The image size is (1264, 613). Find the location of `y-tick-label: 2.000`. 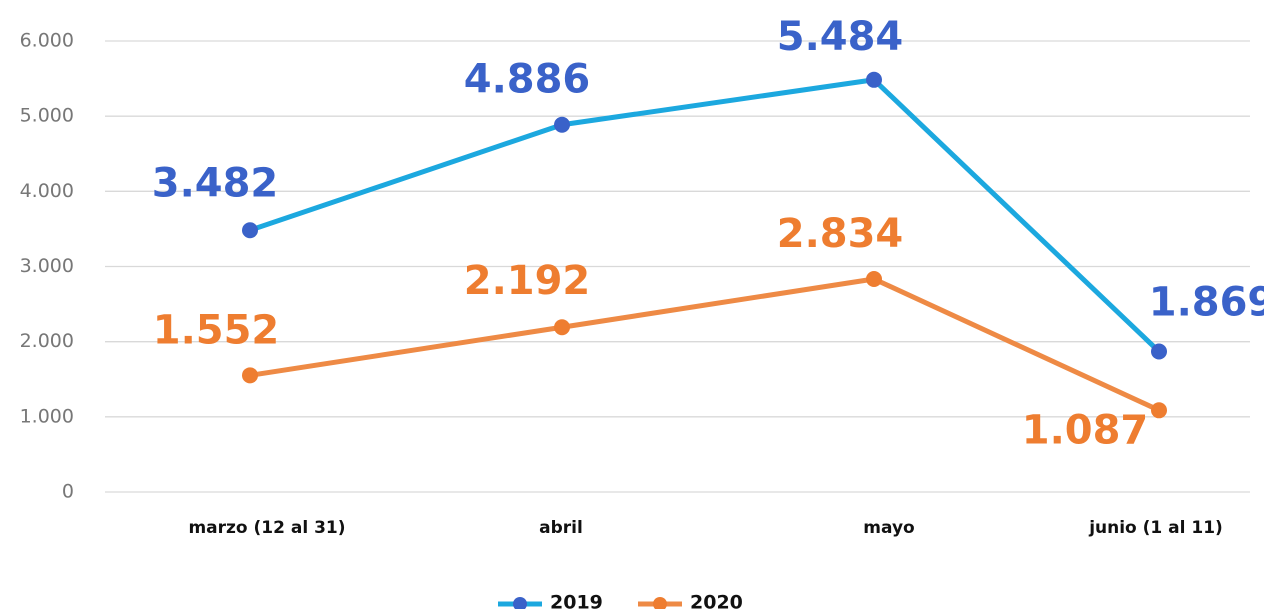

y-tick-label: 2.000 is located at coordinates (47, 341).